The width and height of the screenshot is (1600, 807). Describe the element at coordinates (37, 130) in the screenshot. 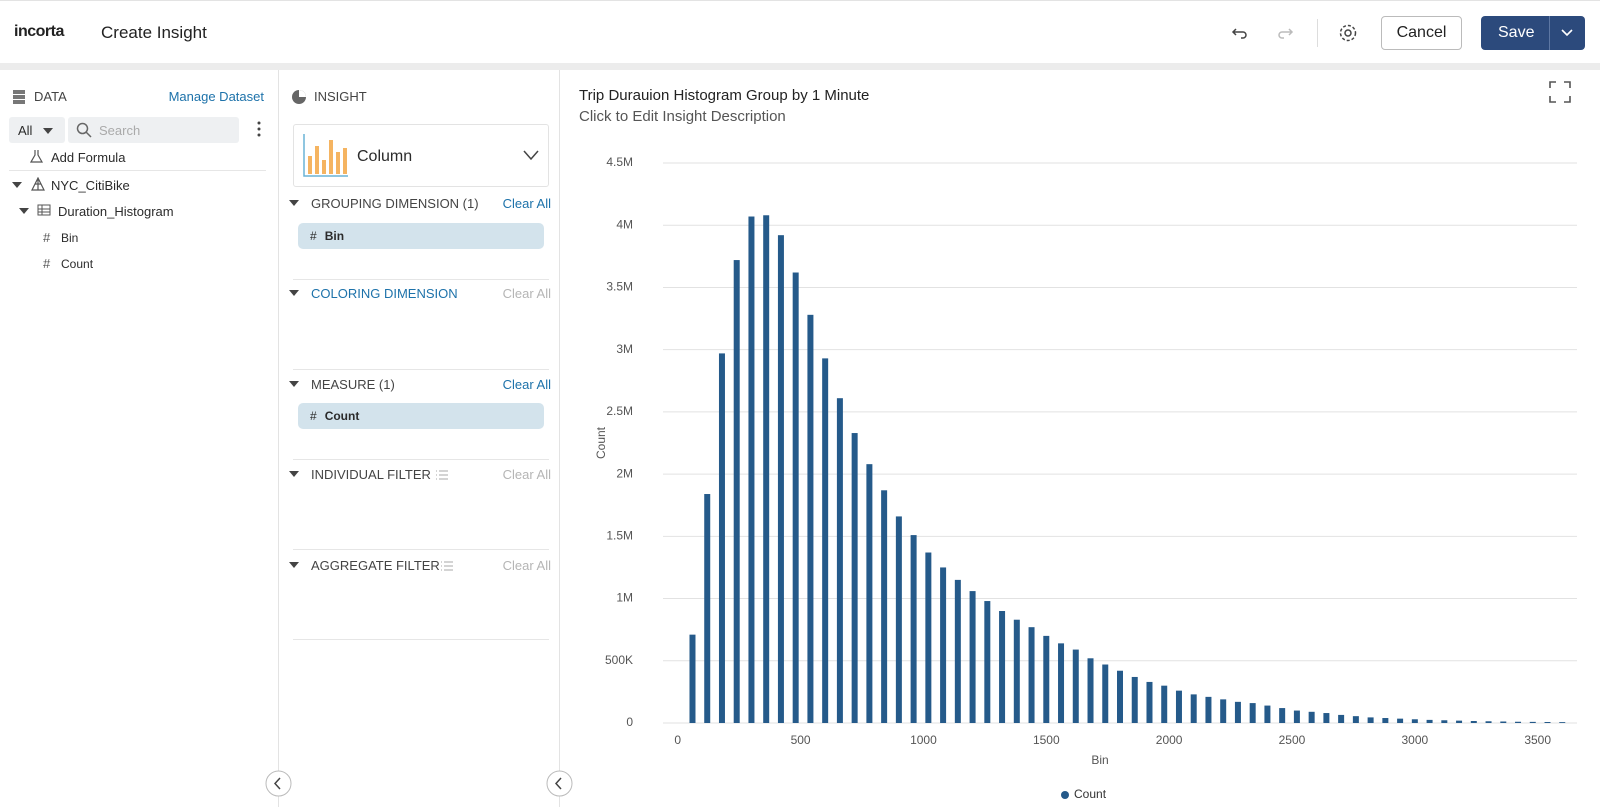

I see `filter-dropdown: All` at that location.